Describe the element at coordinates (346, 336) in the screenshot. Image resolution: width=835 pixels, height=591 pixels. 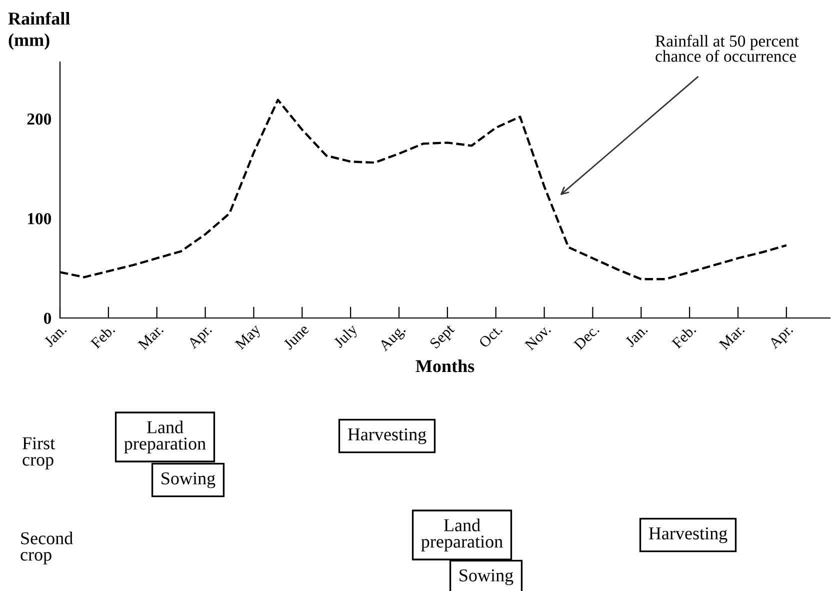
I see `x-tick-label: July` at that location.